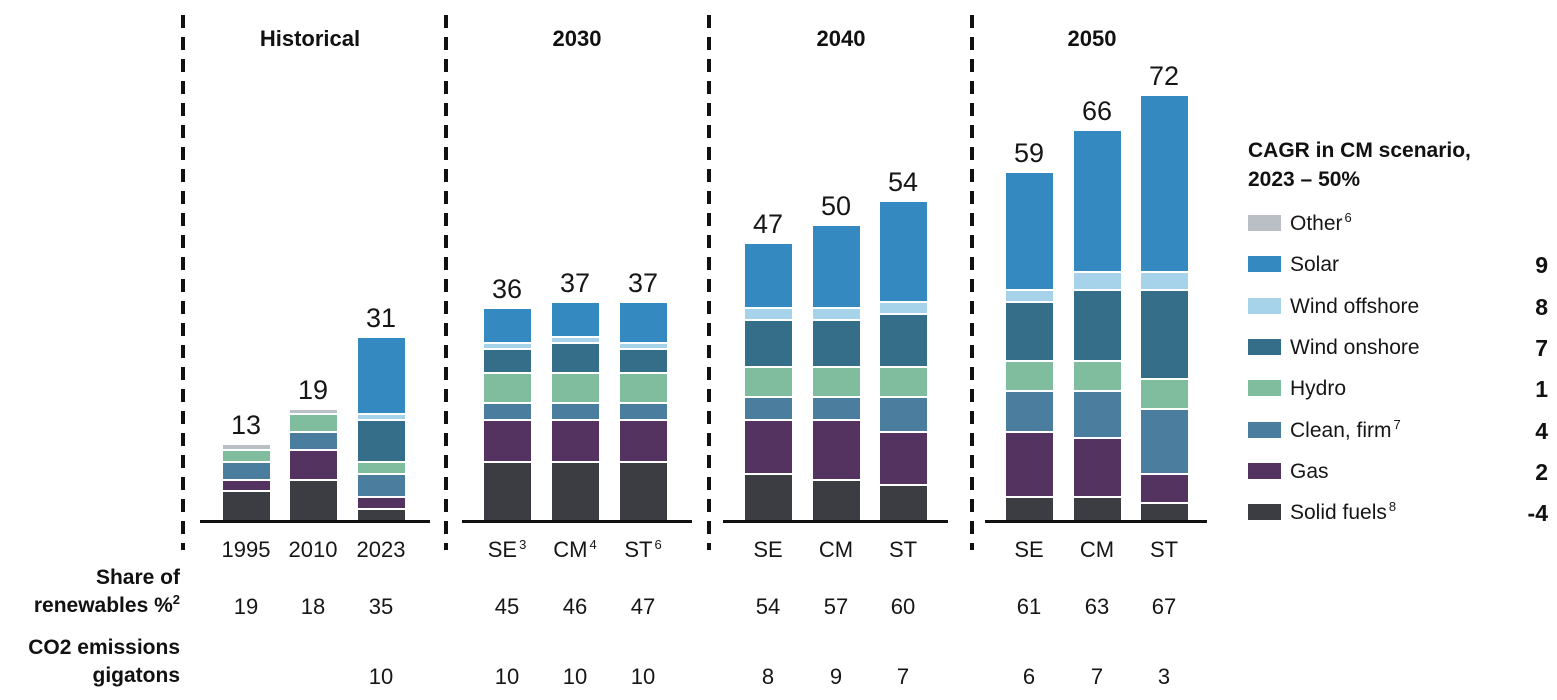 Image resolution: width=1557 pixels, height=700 pixels. I want to click on bar-total-label: 37, so click(575, 282).